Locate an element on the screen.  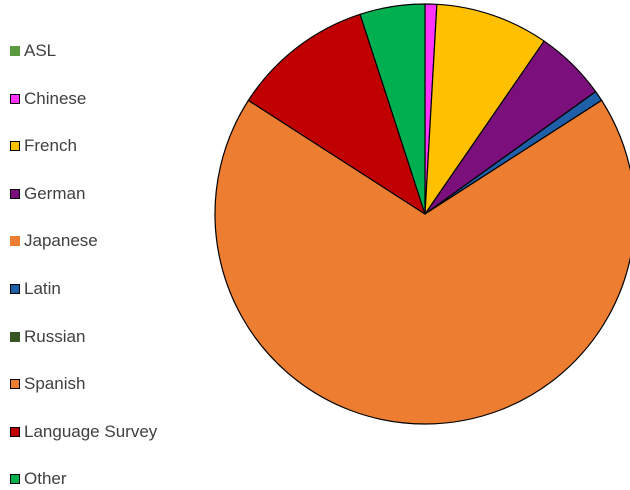
legend-label: Russian is located at coordinates (55, 336).